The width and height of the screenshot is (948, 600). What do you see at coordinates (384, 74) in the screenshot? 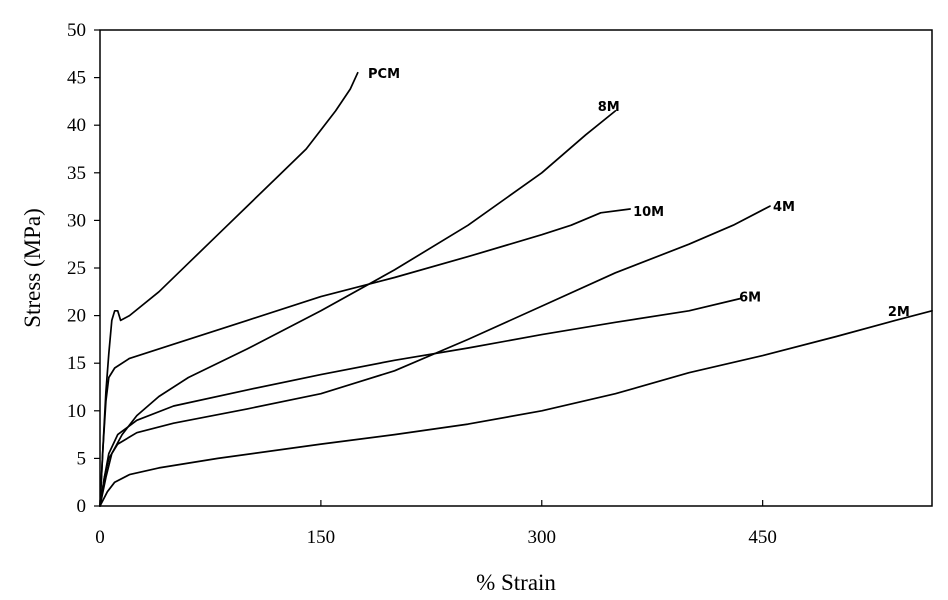
I see `series-label-pcm: PCM` at bounding box center [384, 74].